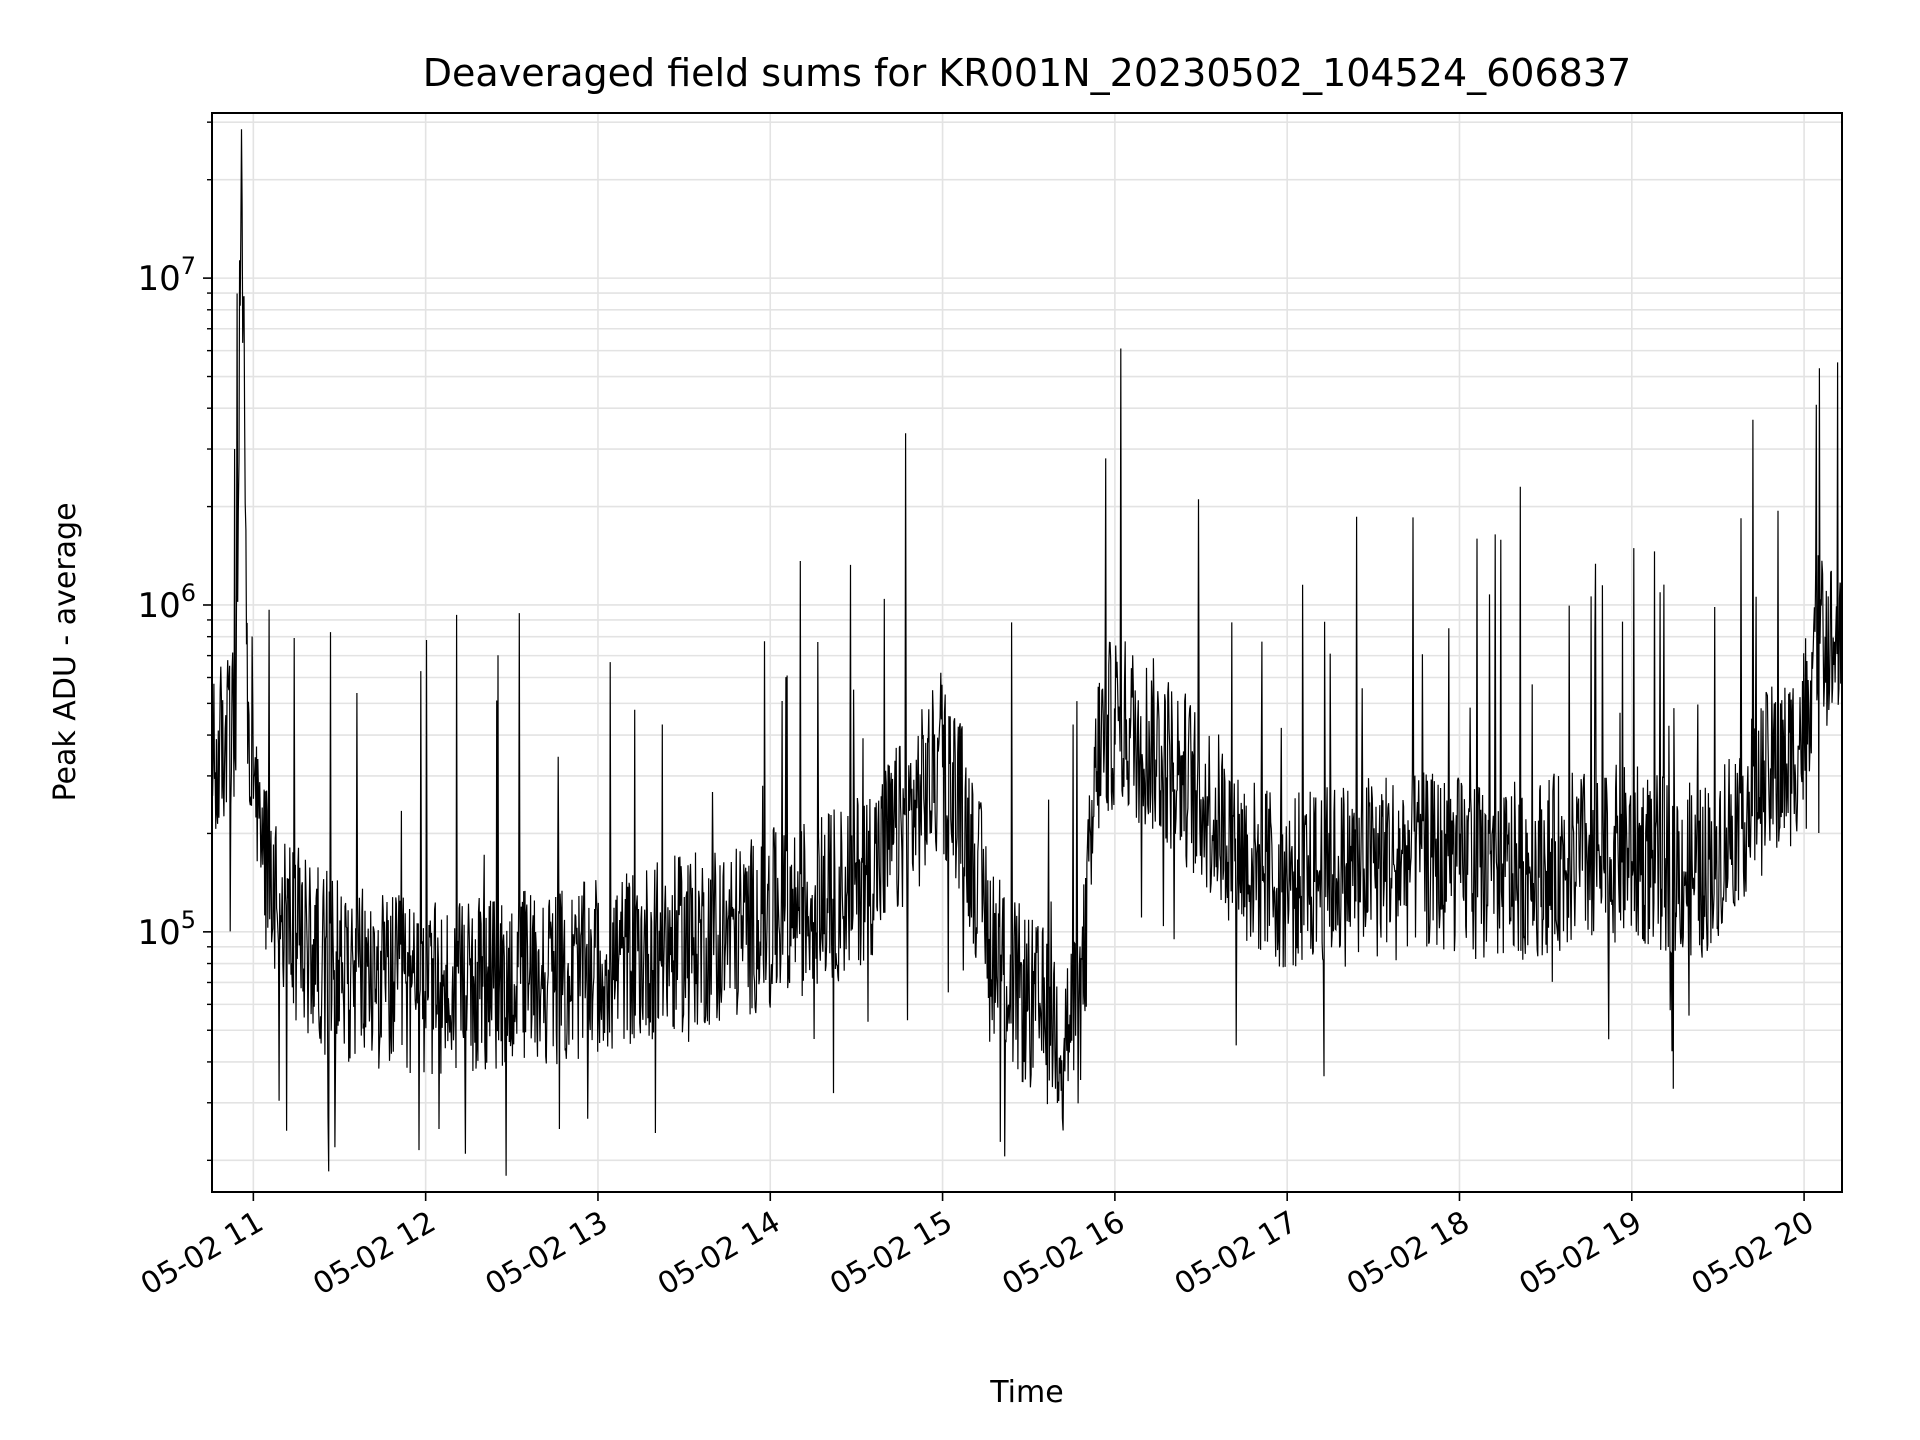 The width and height of the screenshot is (1920, 1440). What do you see at coordinates (166, 275) in the screenshot?
I see `y-tick-label: 10⁷` at bounding box center [166, 275].